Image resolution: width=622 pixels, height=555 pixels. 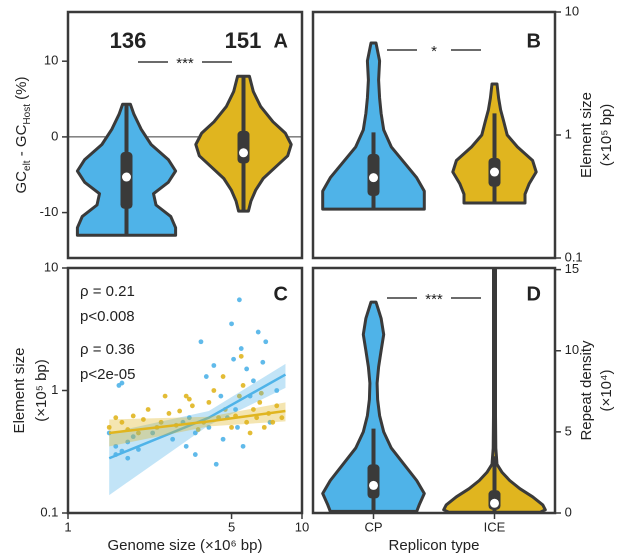 I want to click on x-tick-label: 10, so click(x=302, y=526).